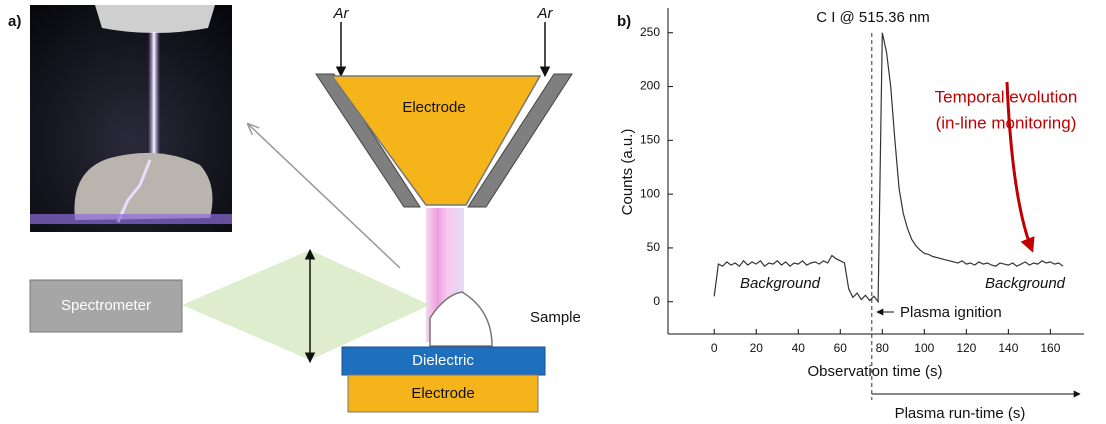 This screenshot has height=424, width=1106. What do you see at coordinates (960, 413) in the screenshot?
I see `annotation: Plasma run-time (s)` at bounding box center [960, 413].